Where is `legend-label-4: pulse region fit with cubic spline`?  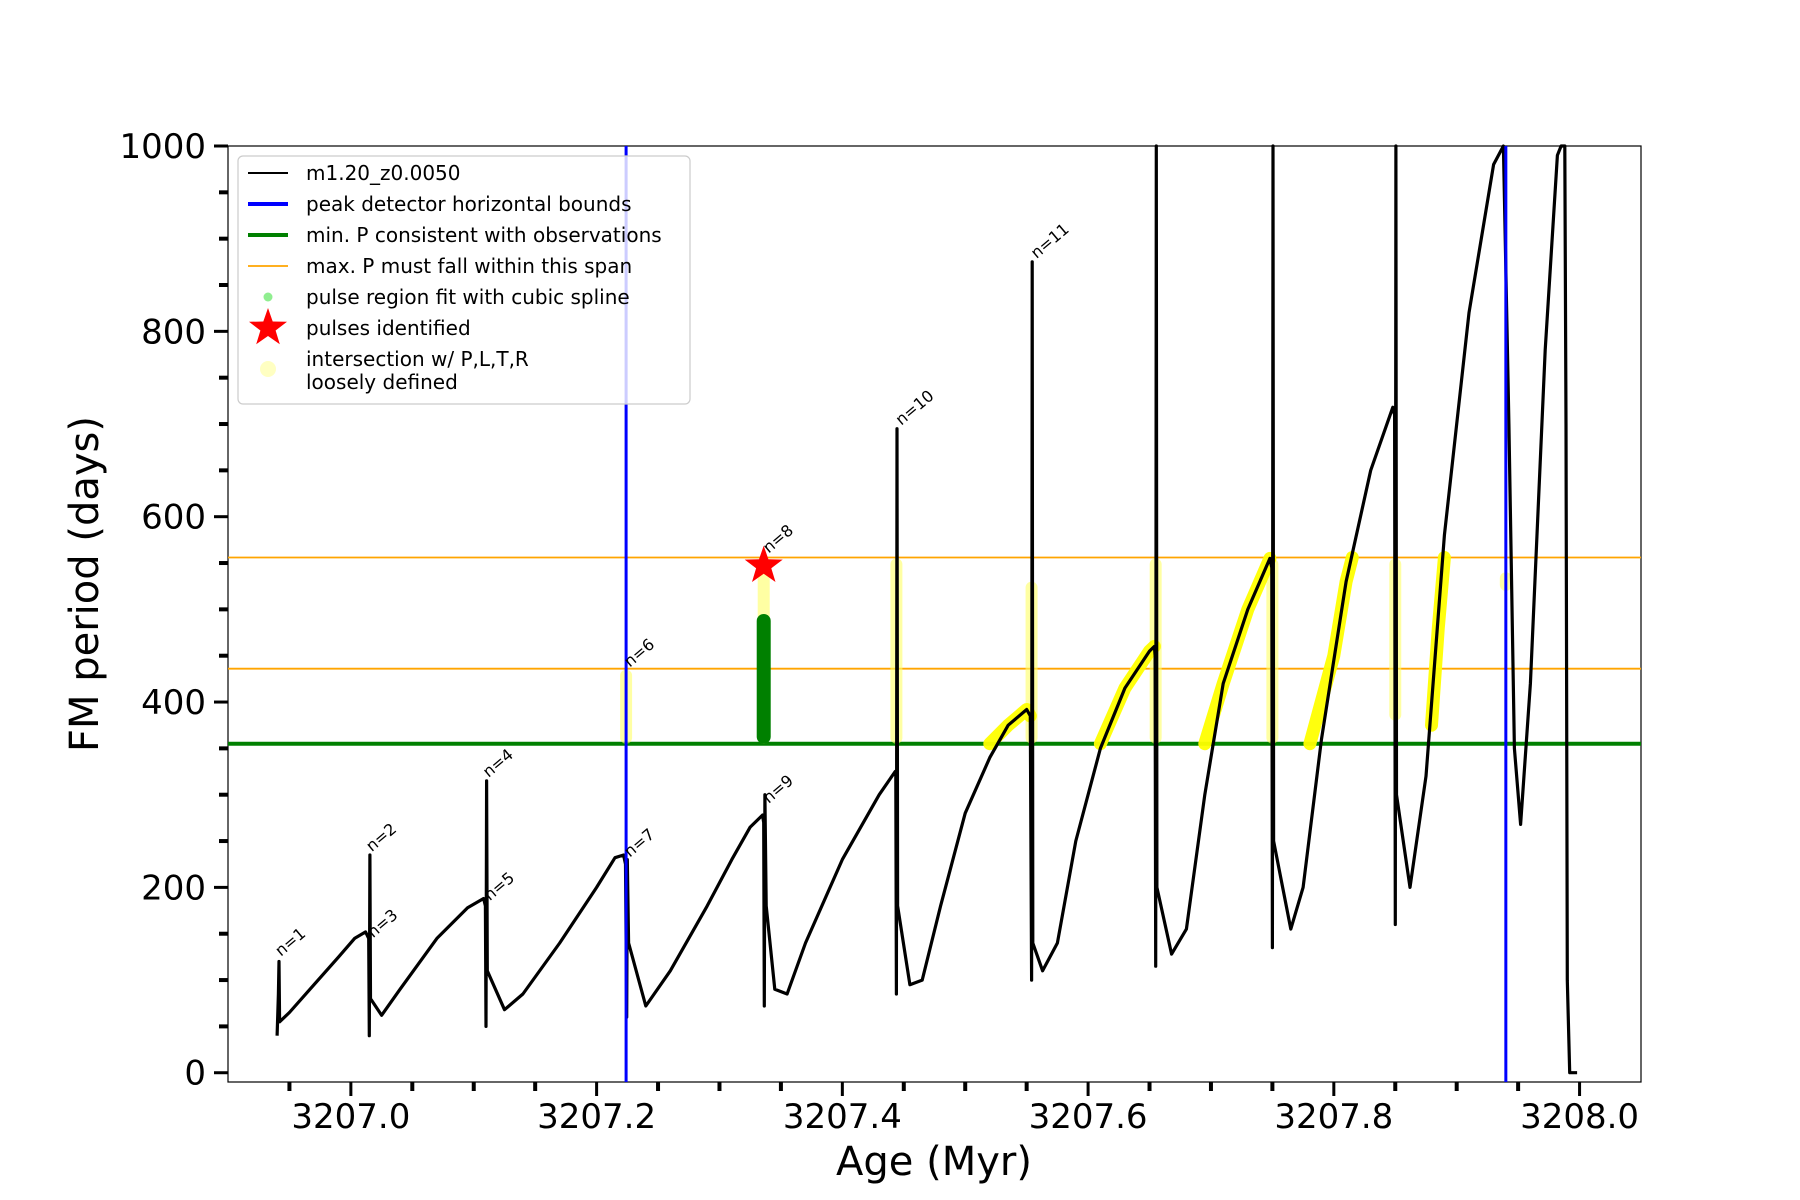 legend-label-4: pulse region fit with cubic spline is located at coordinates (468, 297).